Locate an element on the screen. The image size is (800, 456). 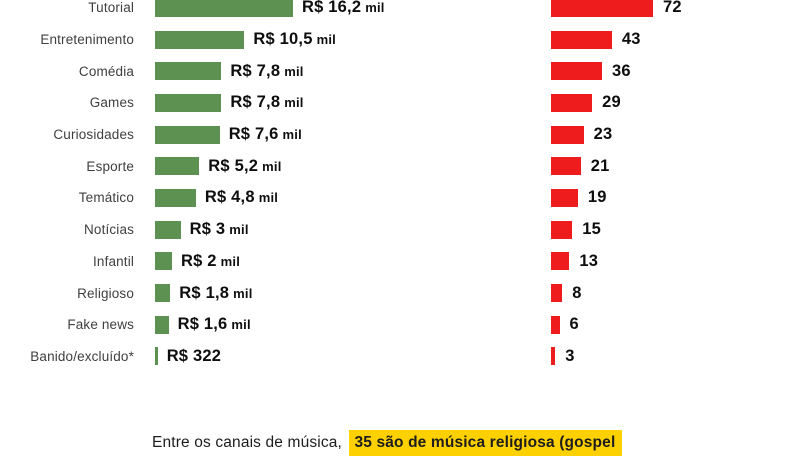
chart-row: Tutorial R$ 16,2 mil 72 is located at coordinates (400, 12).